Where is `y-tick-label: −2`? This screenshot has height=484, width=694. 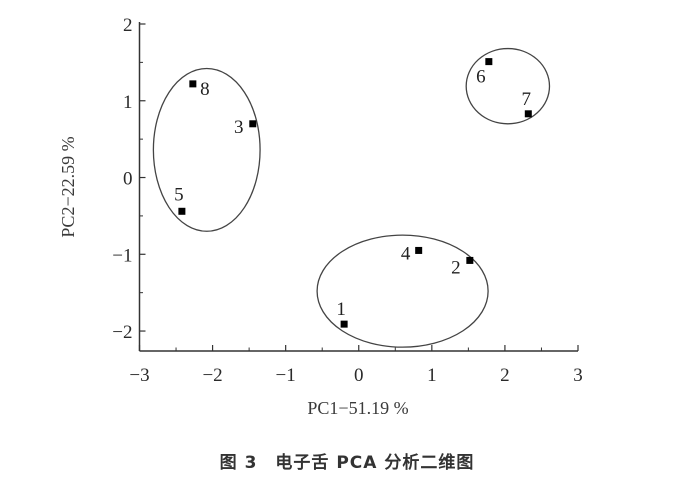 y-tick-label: −2 is located at coordinates (122, 332).